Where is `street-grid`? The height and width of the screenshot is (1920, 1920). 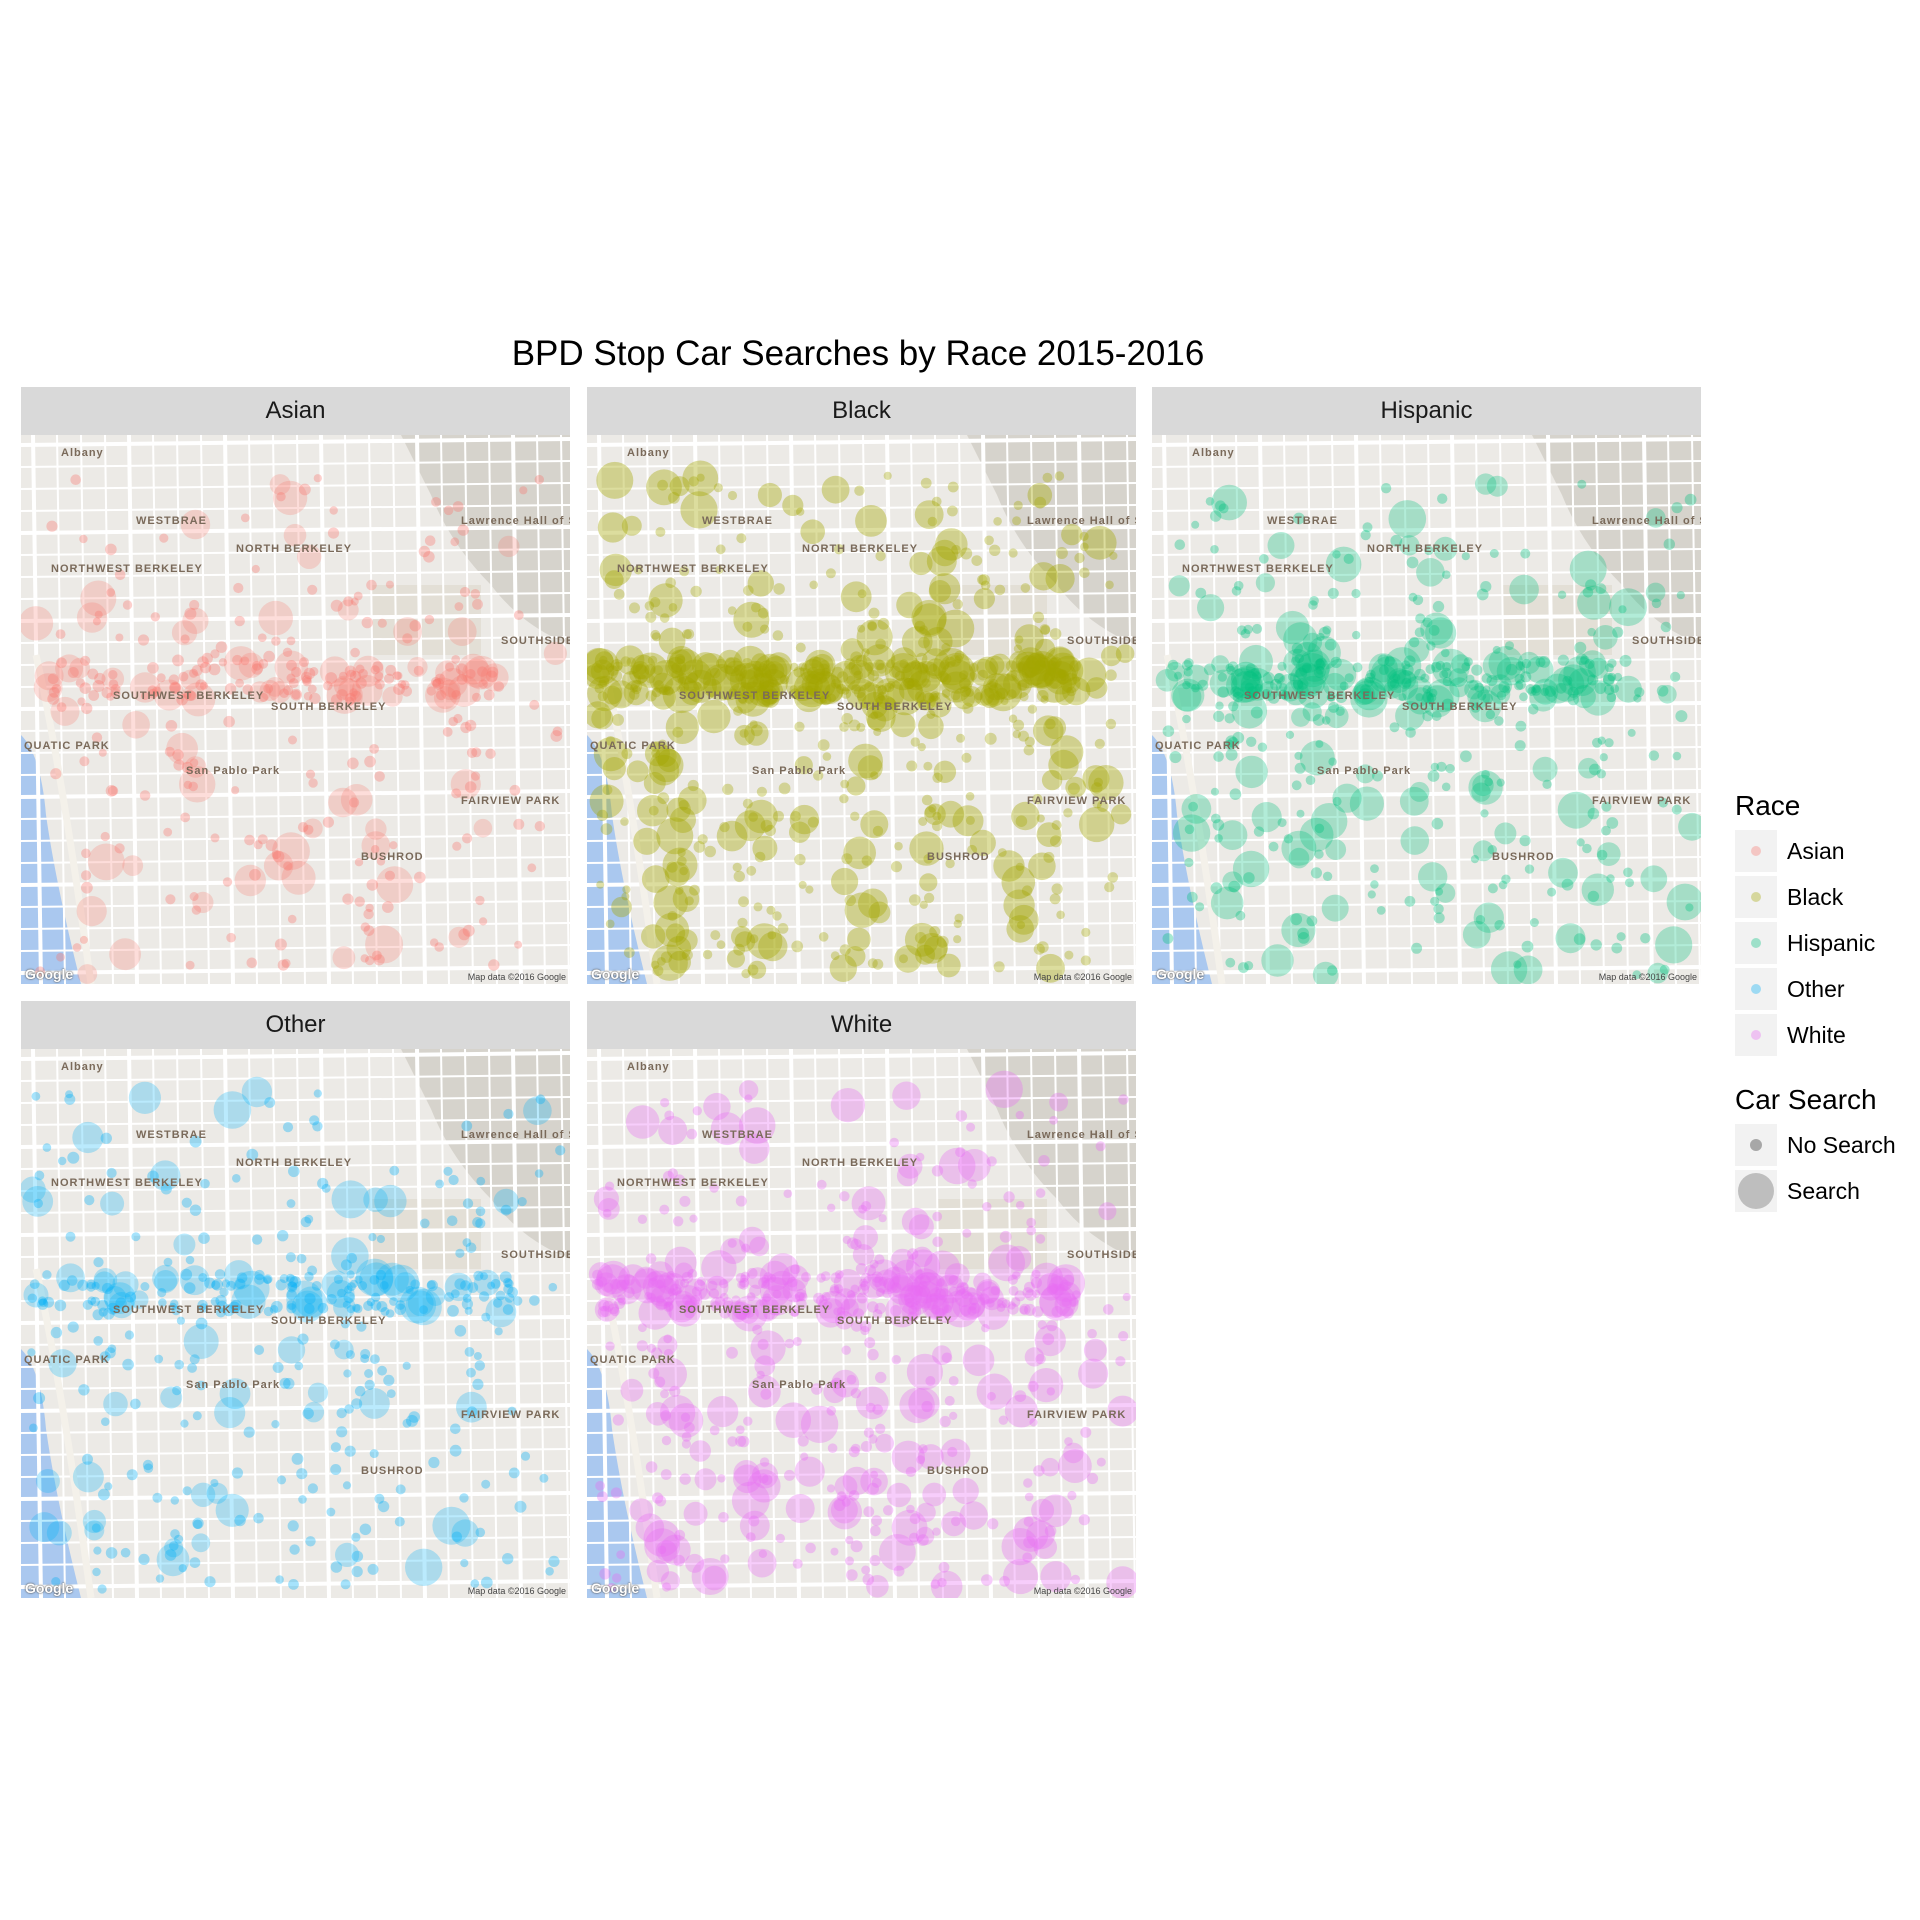 street-grid is located at coordinates (861, 709).